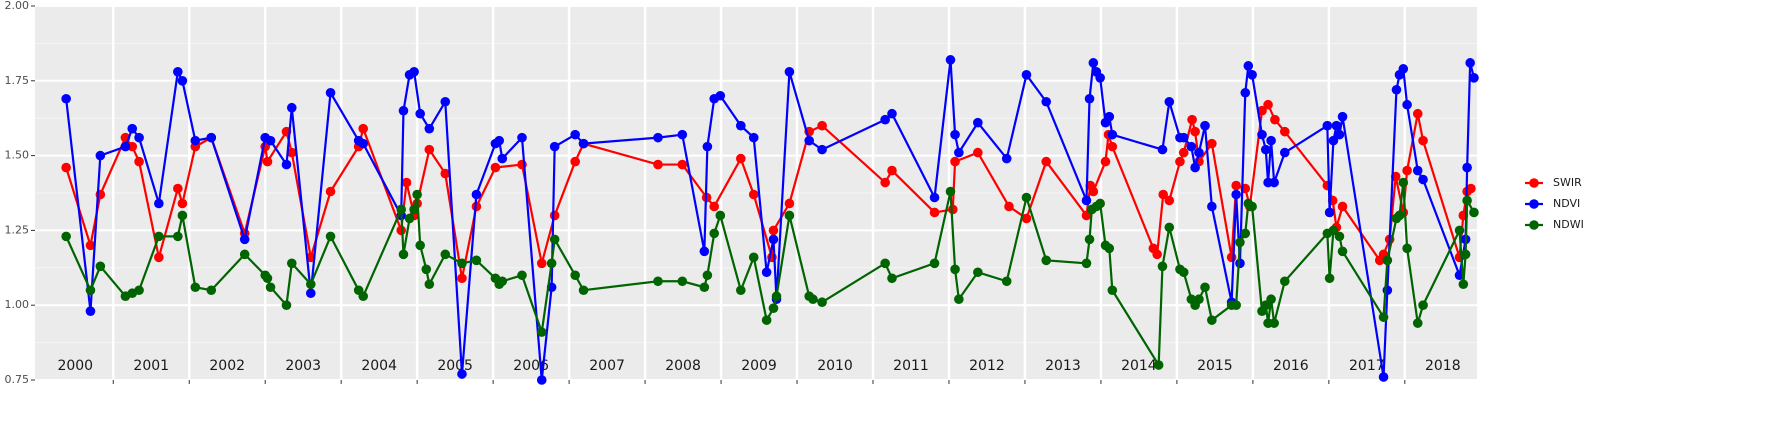 The image size is (1773, 442). What do you see at coordinates (17, 80) in the screenshot?
I see `y-tick-label: 1.75` at bounding box center [17, 80].